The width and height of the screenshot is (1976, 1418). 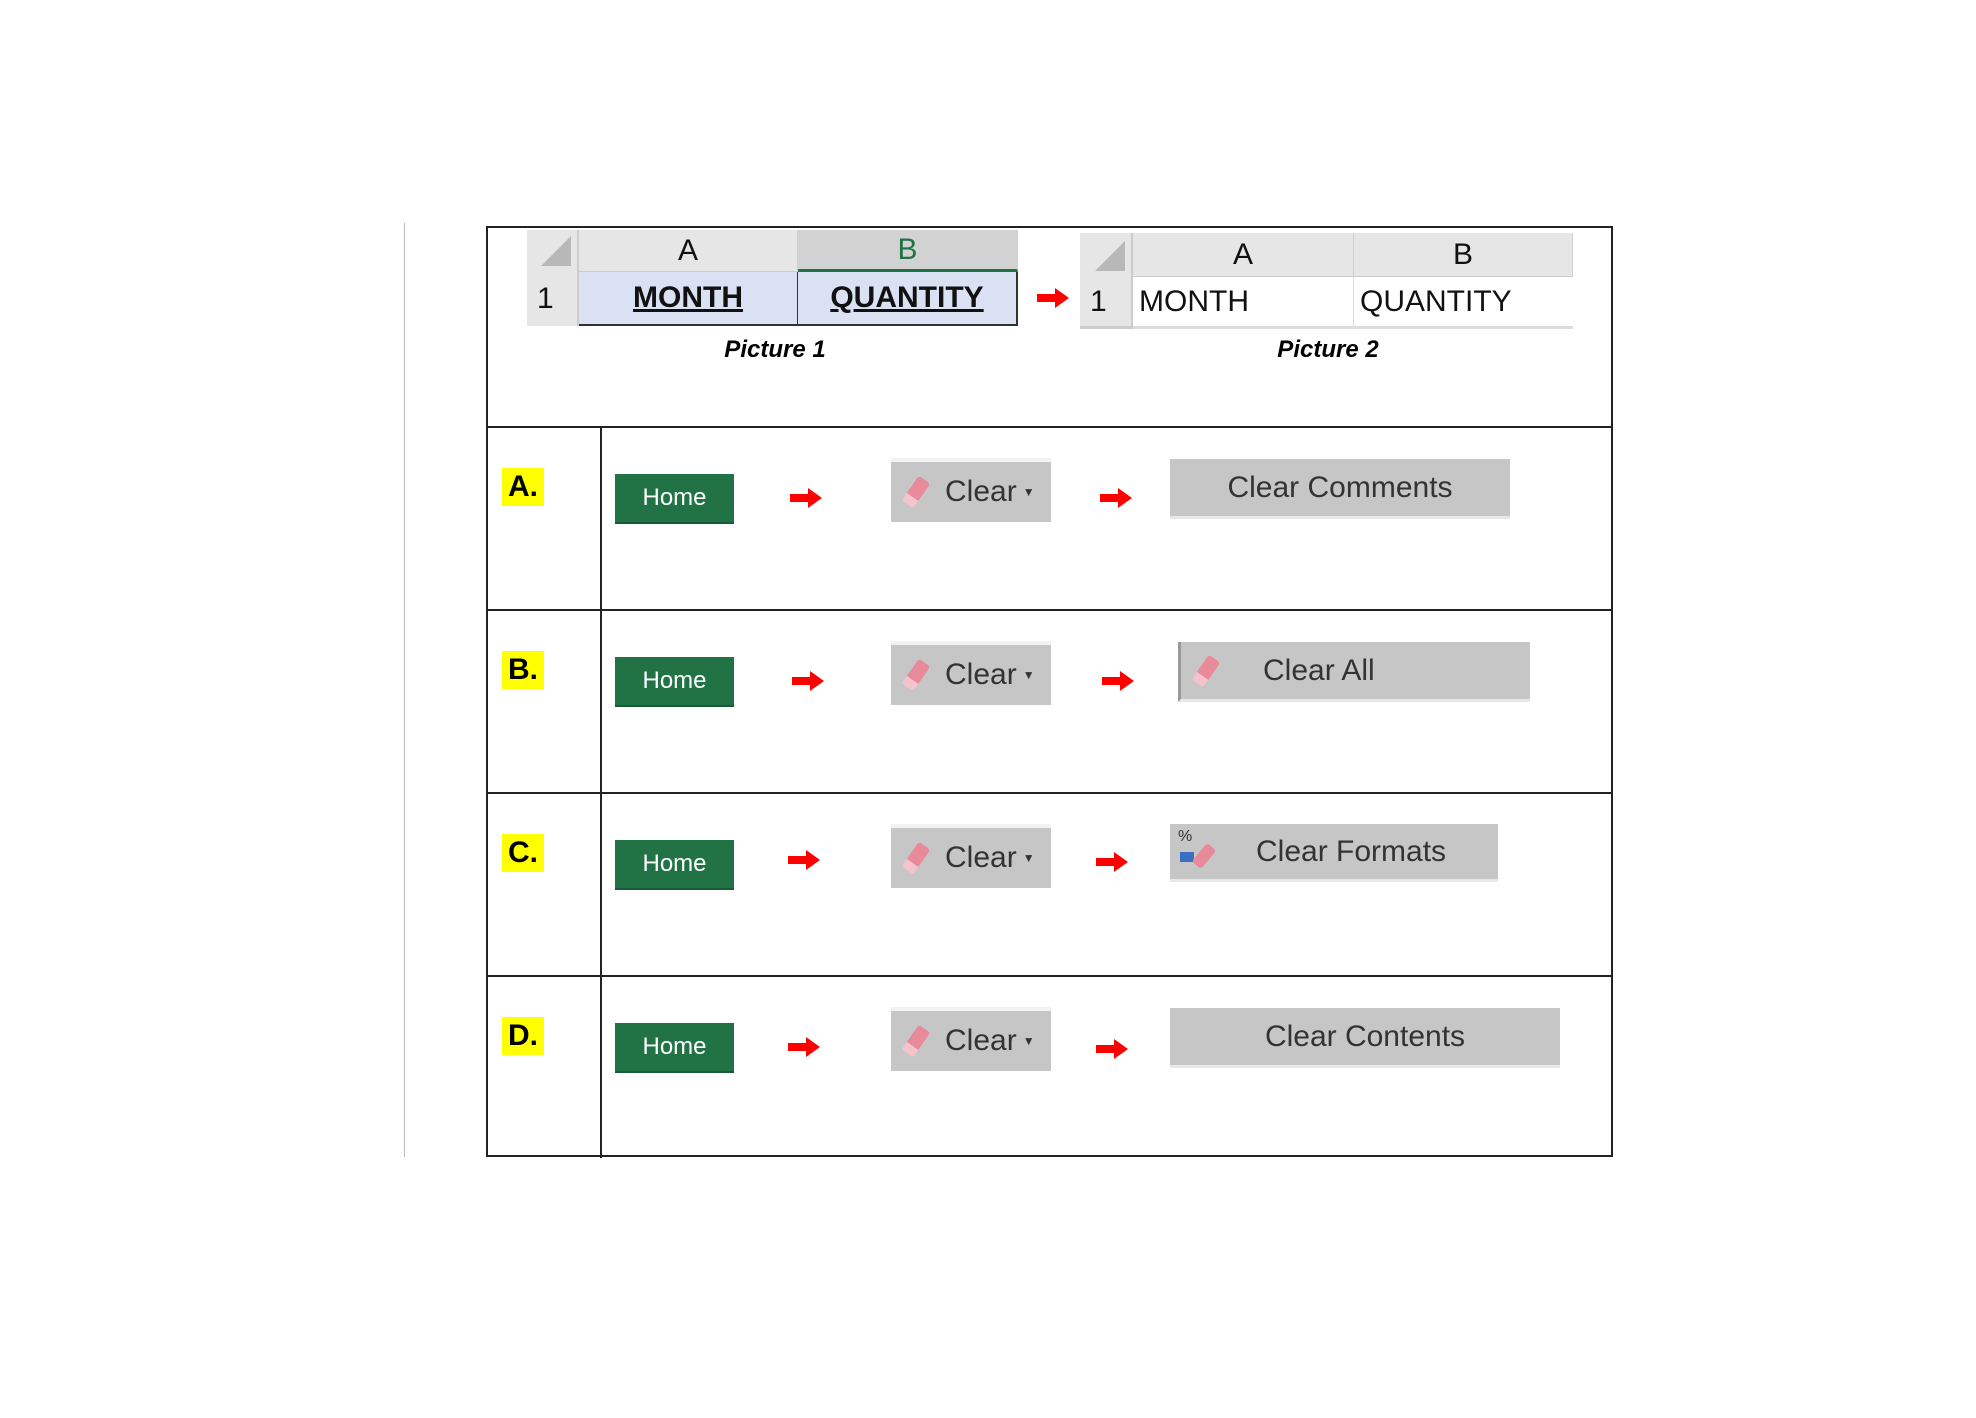 I want to click on option-label: Clear All, so click(x=1319, y=670).